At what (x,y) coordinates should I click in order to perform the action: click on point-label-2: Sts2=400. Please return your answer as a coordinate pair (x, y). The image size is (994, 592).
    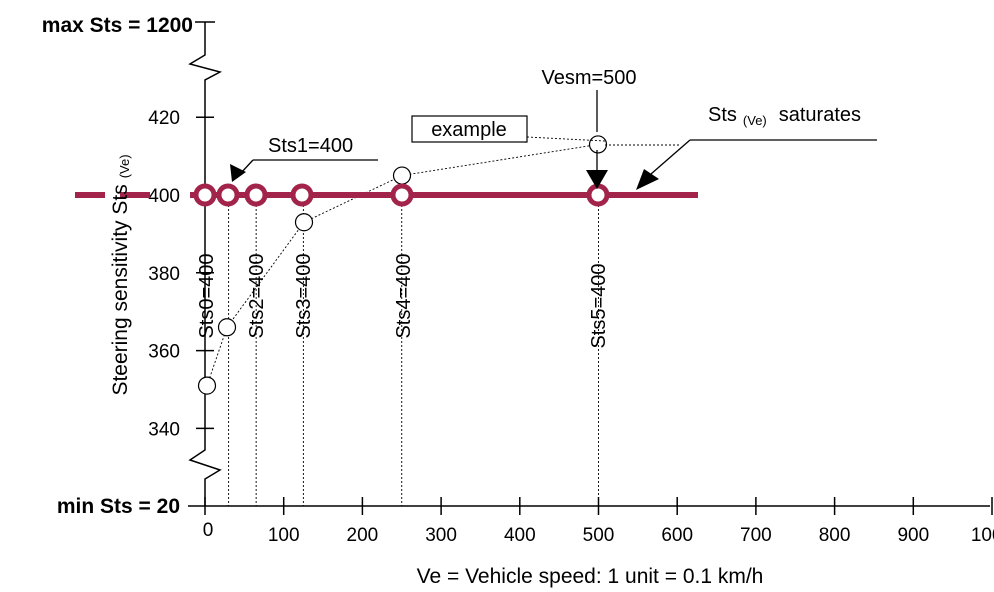
    Looking at the image, I should click on (257, 295).